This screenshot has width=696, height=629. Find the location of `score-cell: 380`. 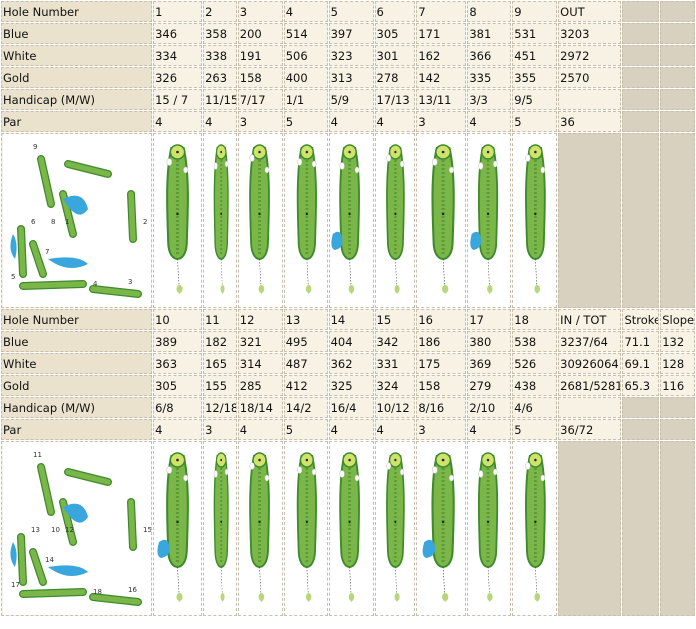

score-cell: 380 is located at coordinates (489, 341).